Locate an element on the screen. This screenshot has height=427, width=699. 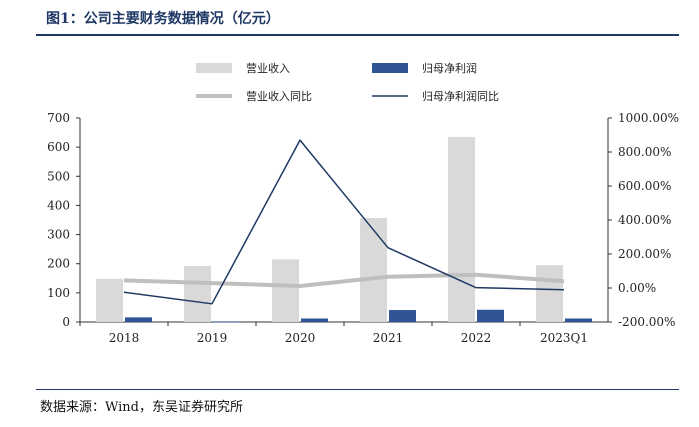
legend-net-profit-swatch is located at coordinates (390, 68).